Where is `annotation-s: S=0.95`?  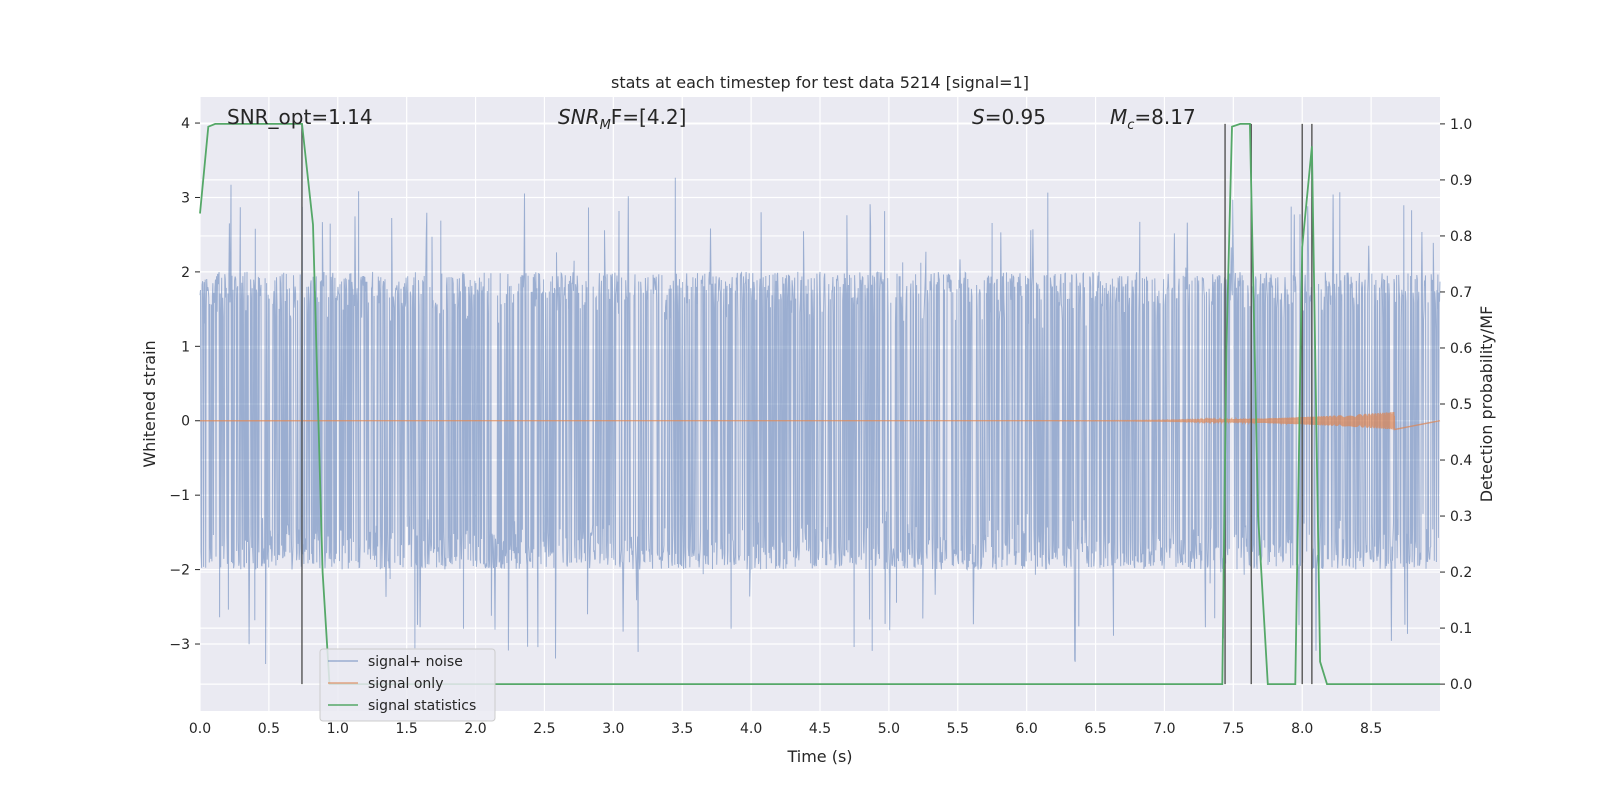
annotation-s: S=0.95 is located at coordinates (1009, 117).